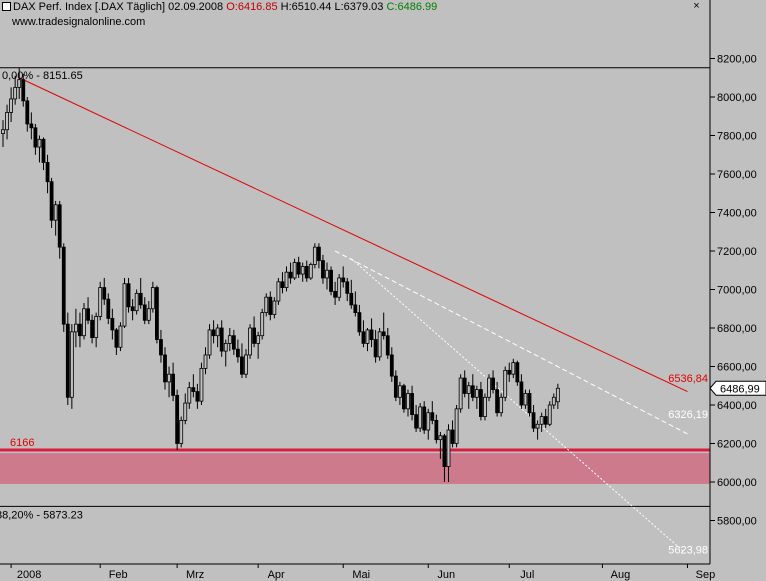 Image resolution: width=766 pixels, height=581 pixels. I want to click on last-price-label: 6486,99, so click(740, 389).